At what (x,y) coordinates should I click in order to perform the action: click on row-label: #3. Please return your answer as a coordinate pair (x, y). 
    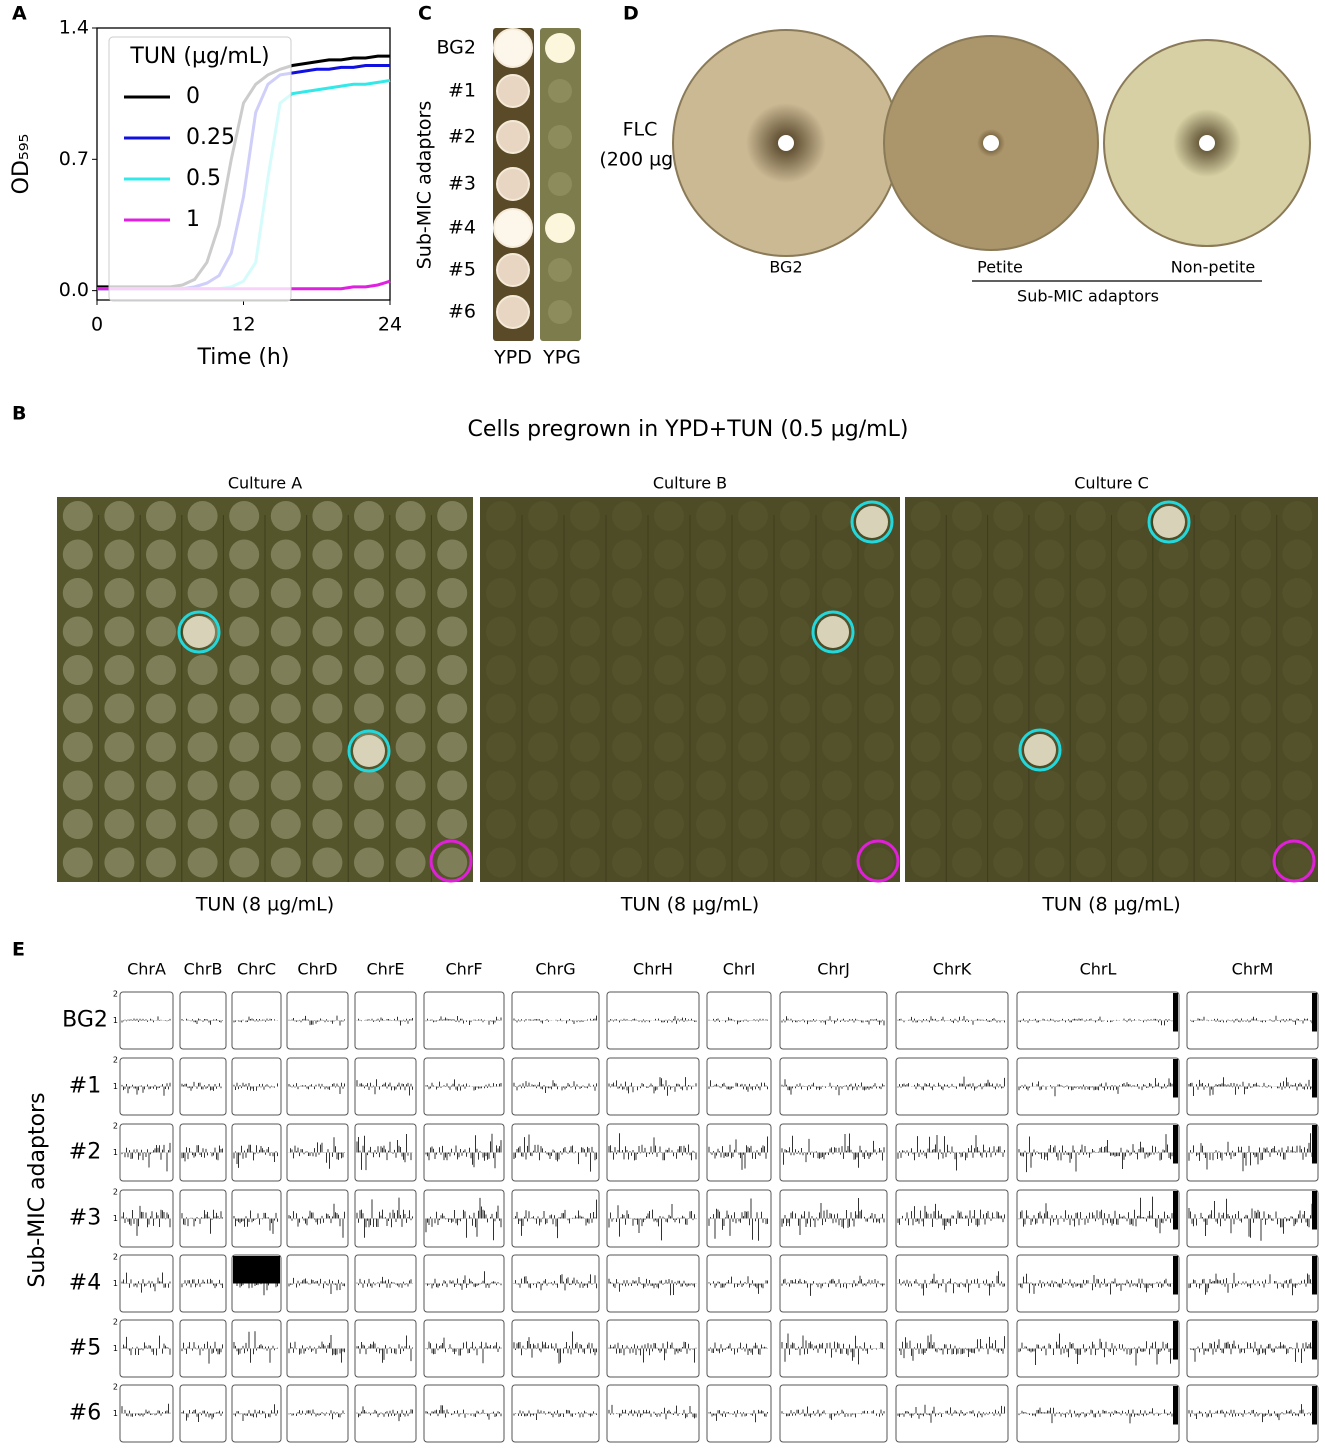
    Looking at the image, I should click on (462, 184).